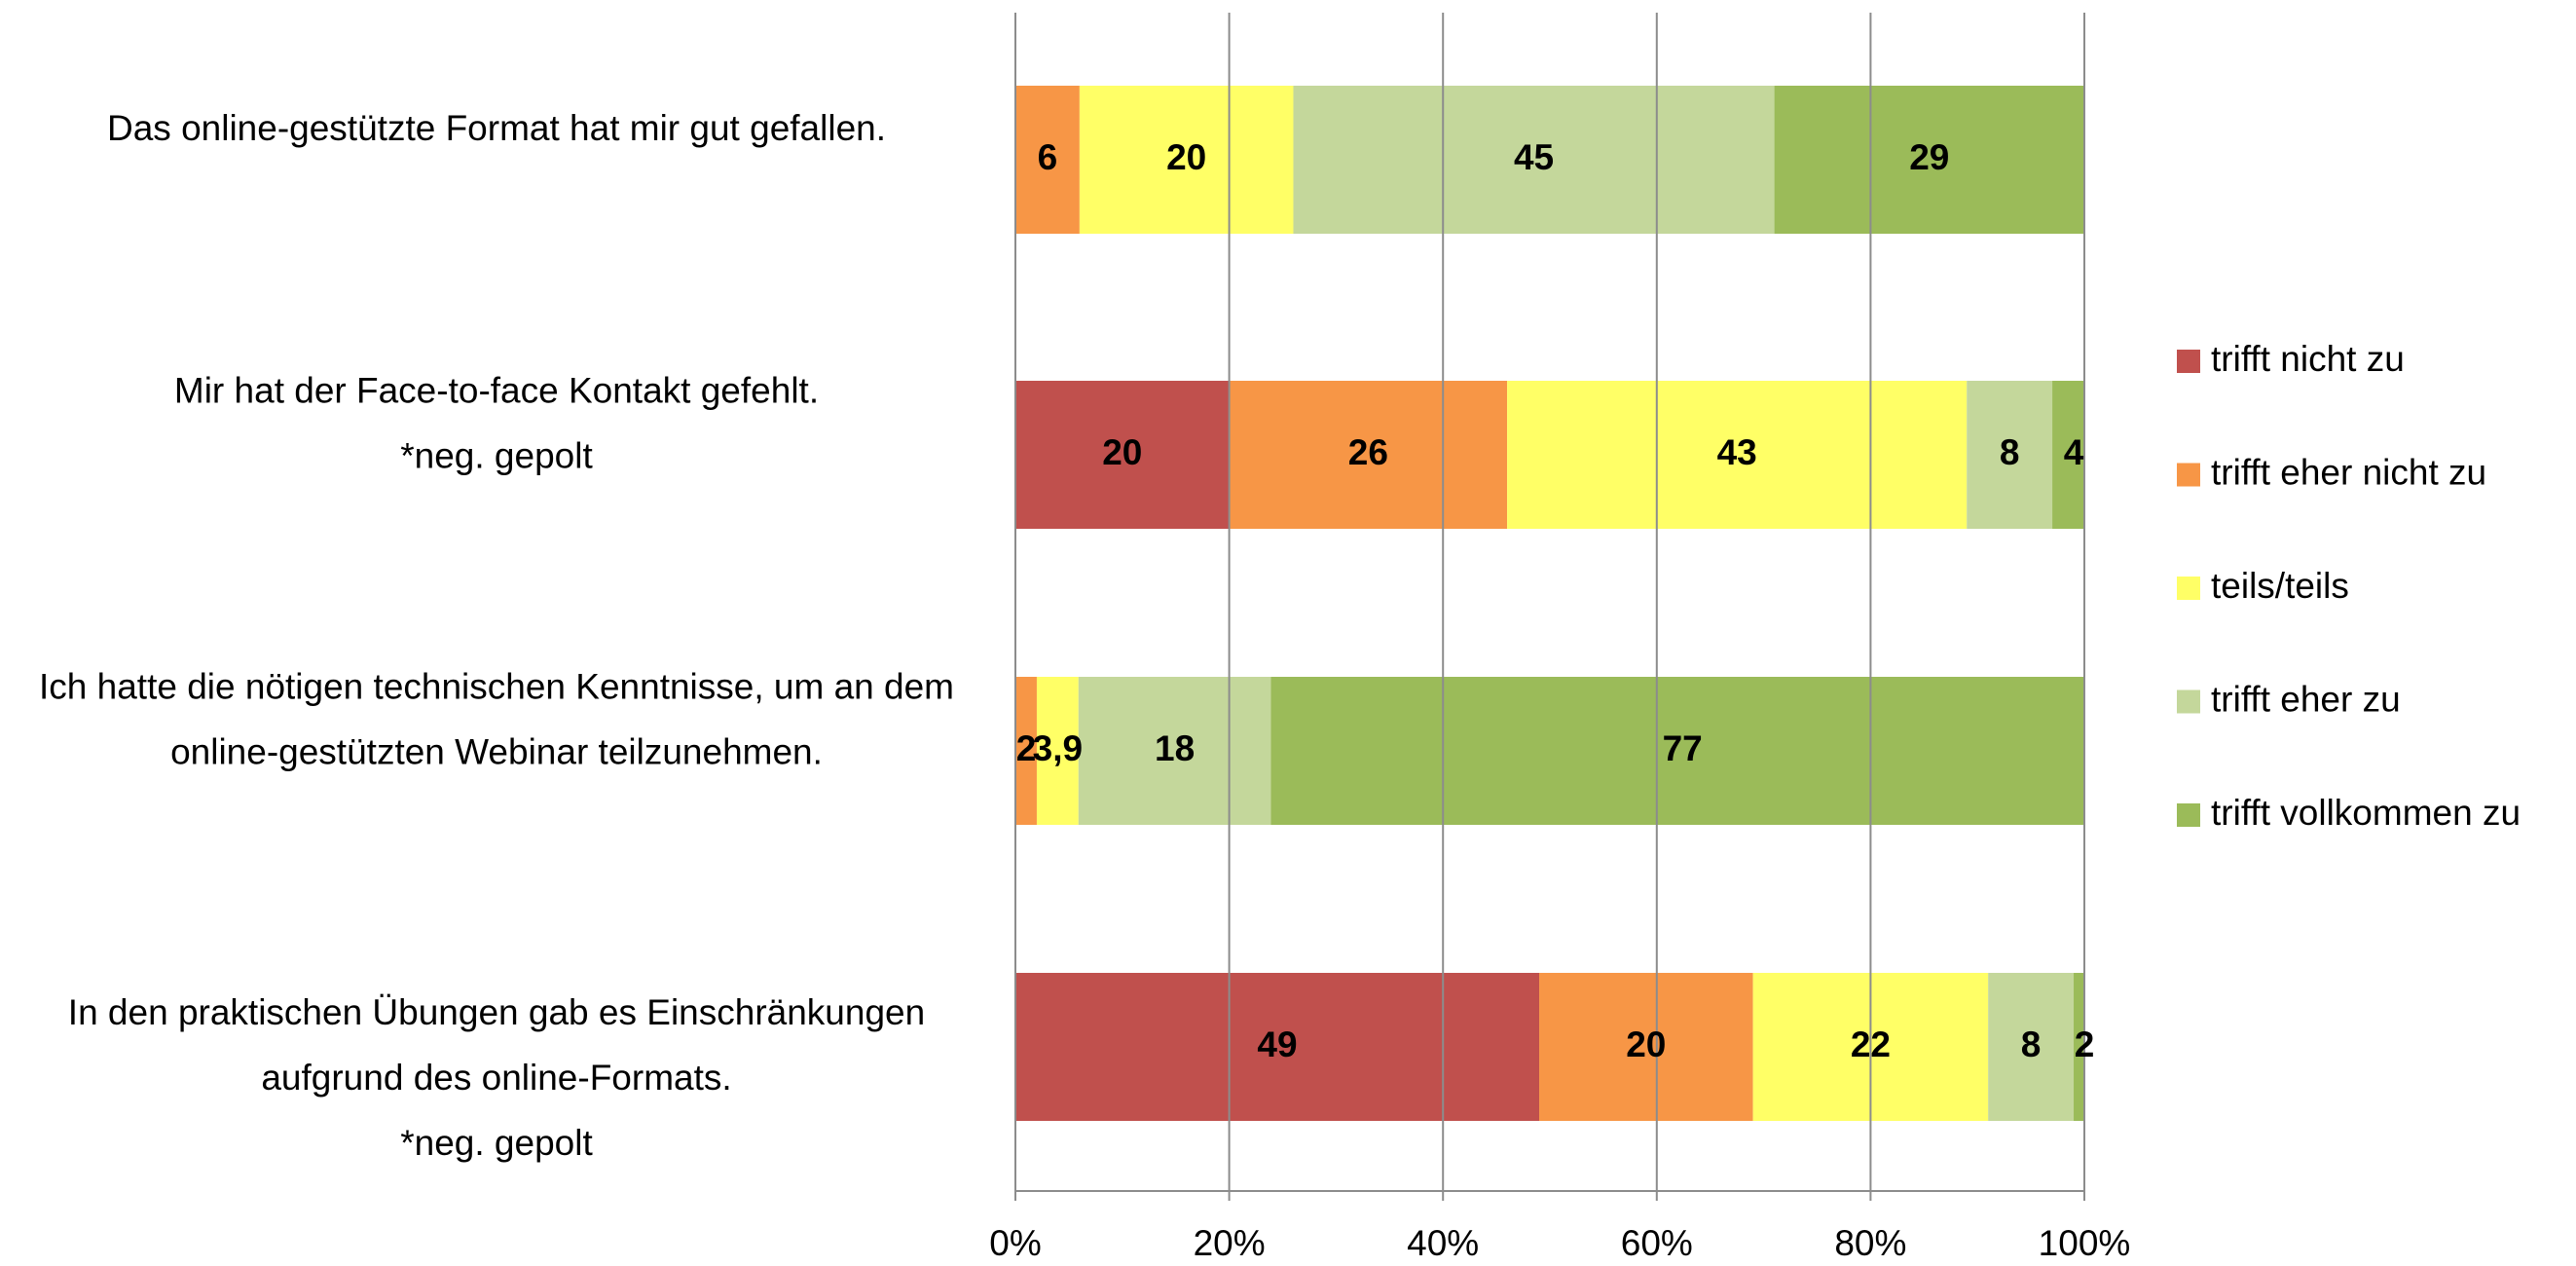 The height and width of the screenshot is (1266, 2576). I want to click on legend-label: trifft eher zu, so click(2306, 699).